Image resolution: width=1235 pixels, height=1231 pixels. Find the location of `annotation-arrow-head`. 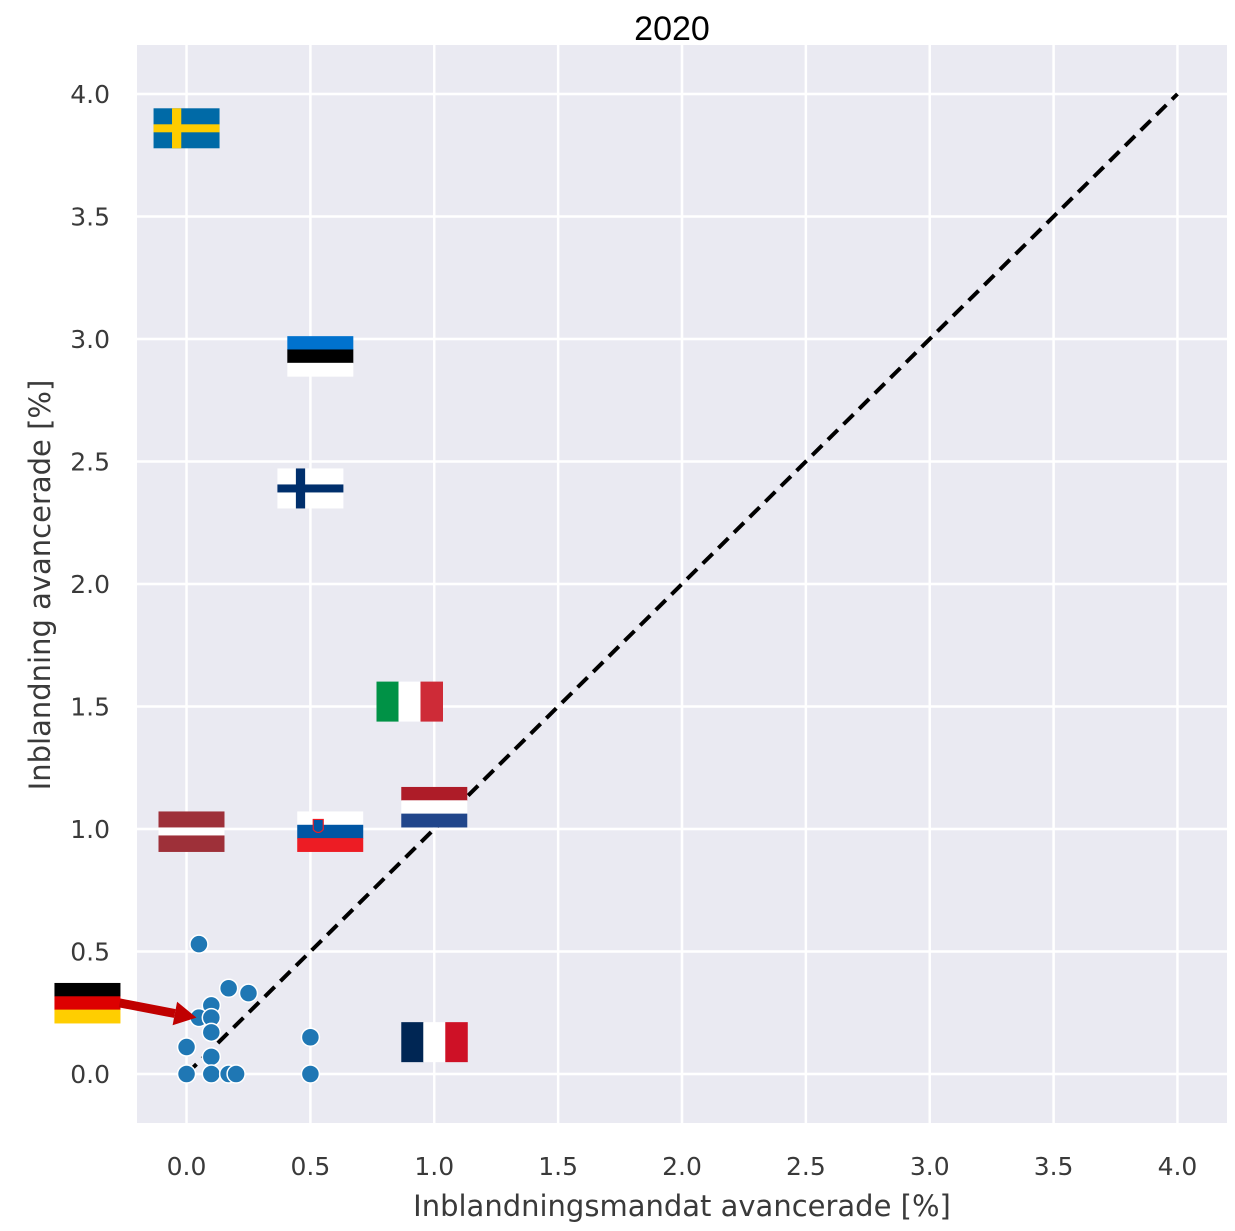

annotation-arrow-head is located at coordinates (184, 1013).